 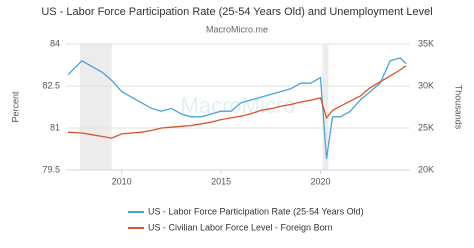 What do you see at coordinates (15, 107) in the screenshot?
I see `y-axis-label: Percent` at bounding box center [15, 107].